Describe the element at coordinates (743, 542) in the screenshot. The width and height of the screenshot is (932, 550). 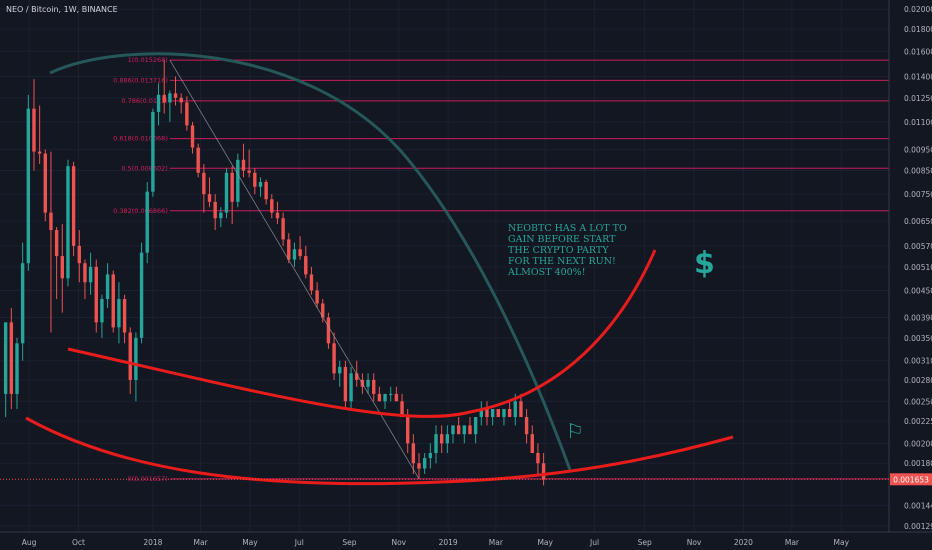
I see `time-tick-label: 2020` at that location.